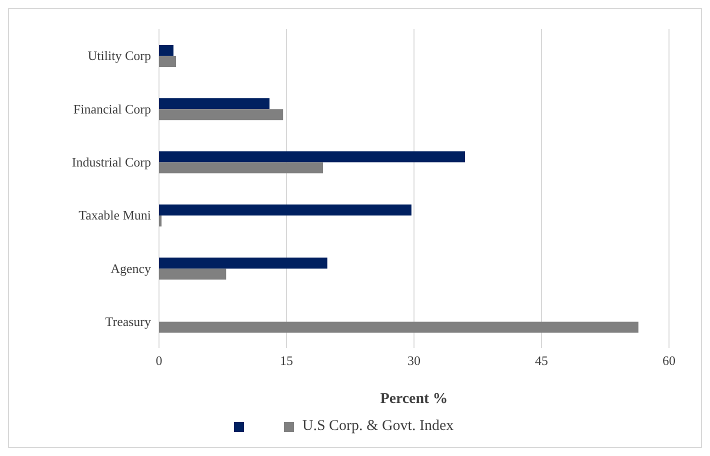 The width and height of the screenshot is (710, 456). I want to click on y-tick-label: Utility Corp, so click(119, 56).